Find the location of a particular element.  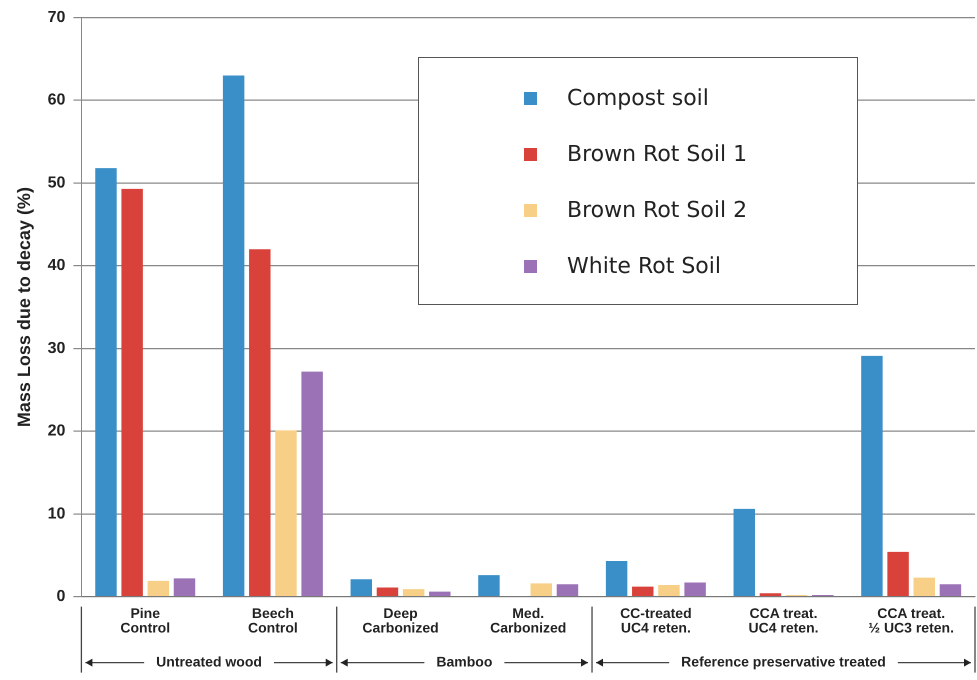

y-tick-label: 30 is located at coordinates (57, 348).